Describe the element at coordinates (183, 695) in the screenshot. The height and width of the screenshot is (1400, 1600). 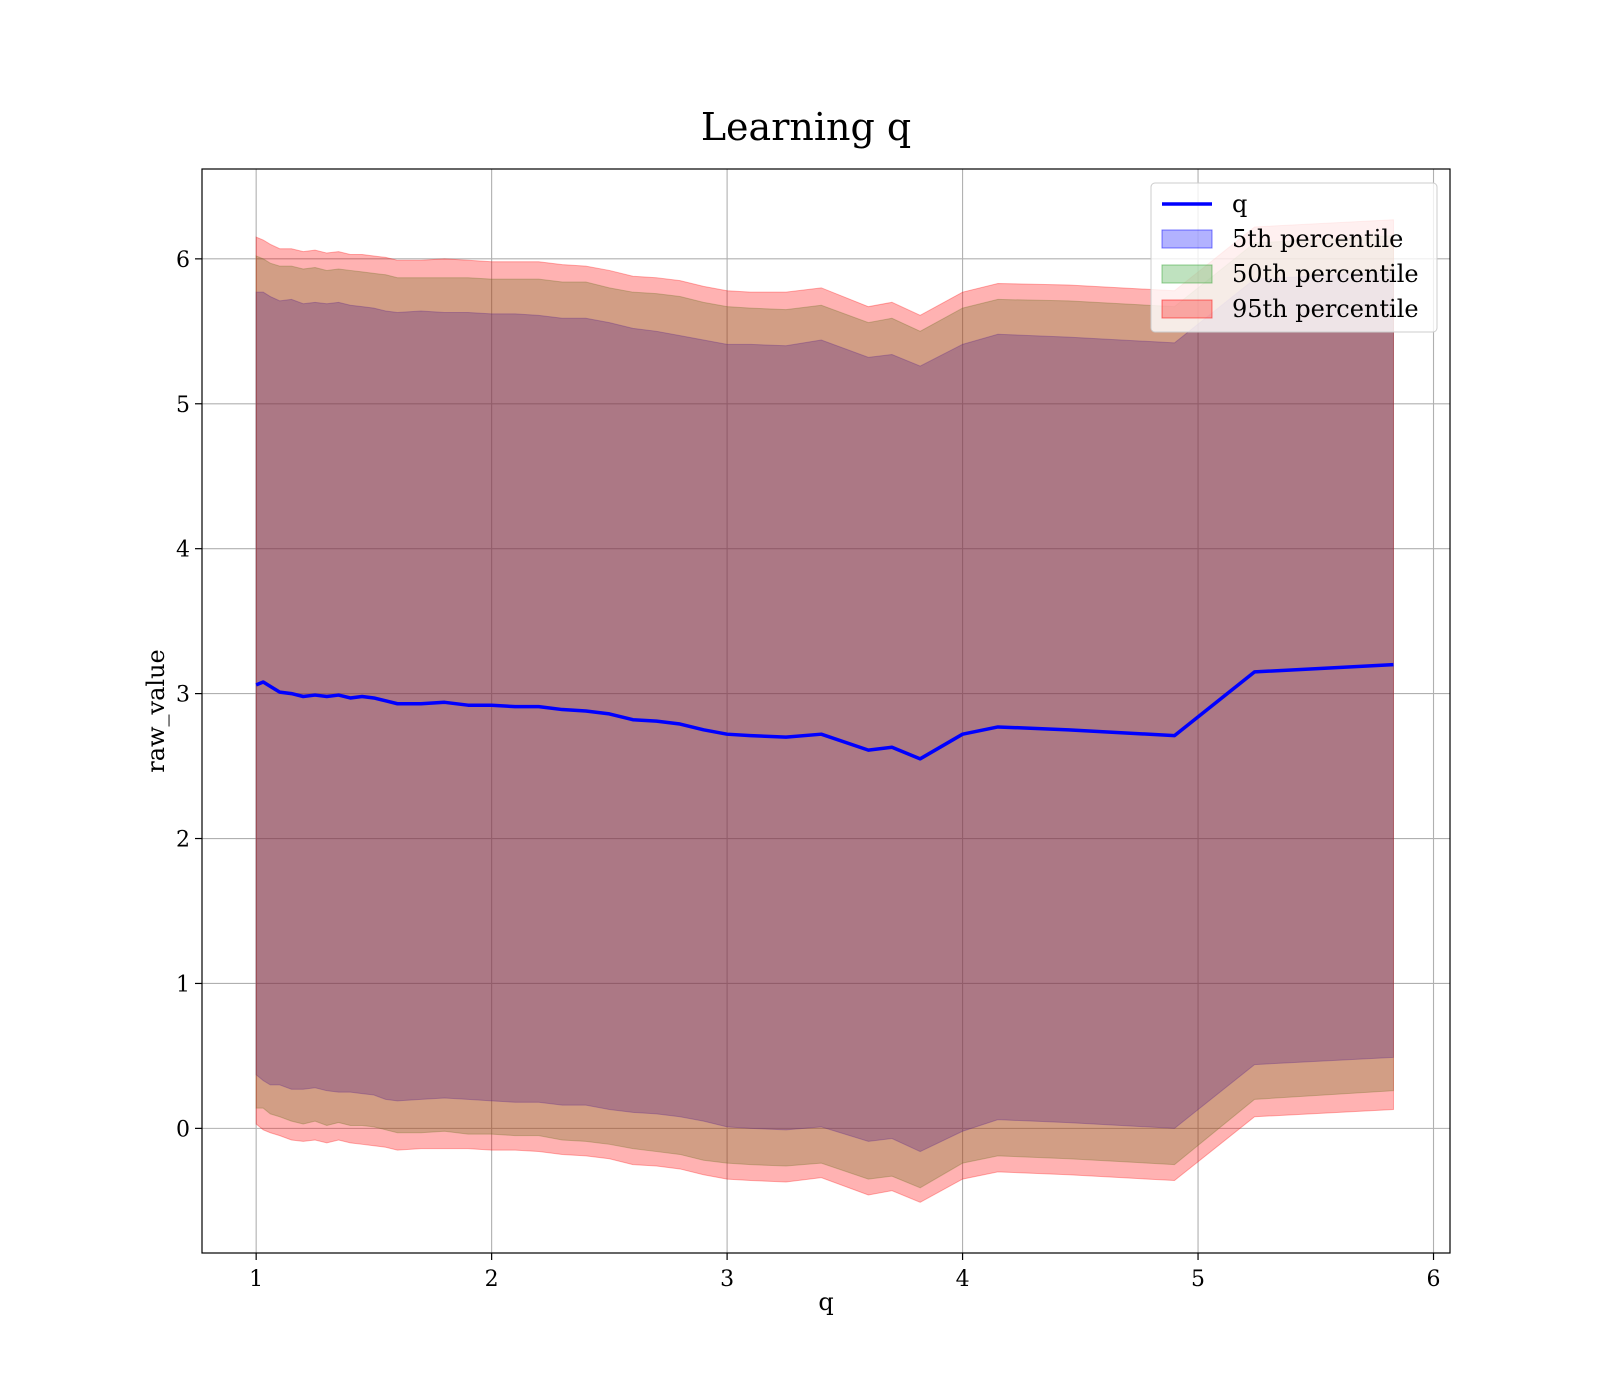
I see `y-tick-label: 3` at that location.